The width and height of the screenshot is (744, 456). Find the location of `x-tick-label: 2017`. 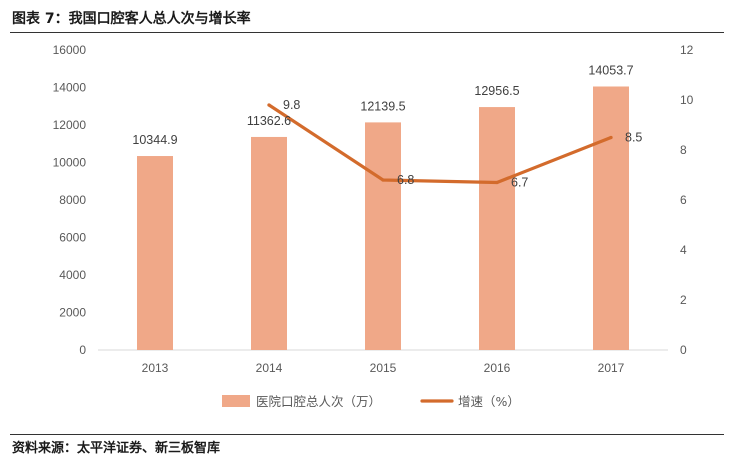

x-tick-label: 2017 is located at coordinates (611, 368).